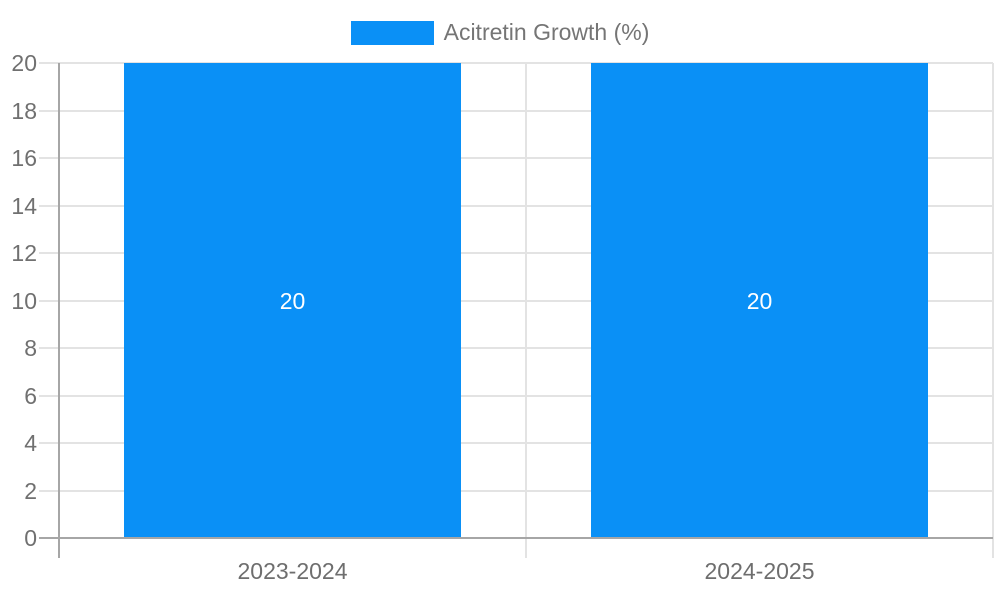  I want to click on x-category-label: 2024-2025, so click(759, 571).